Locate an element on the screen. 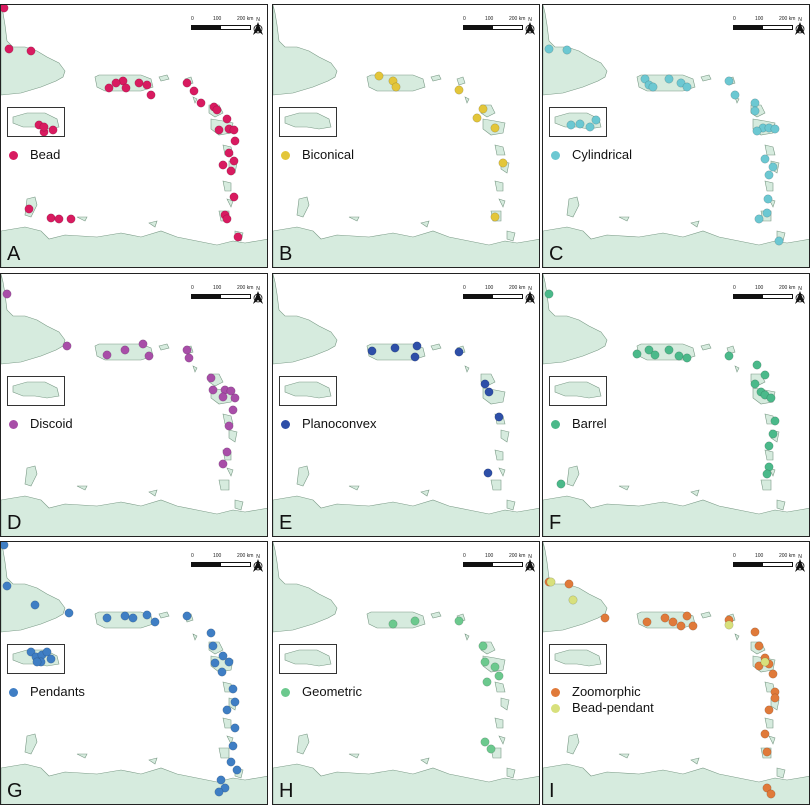  legend: Bead is located at coordinates (34, 155).